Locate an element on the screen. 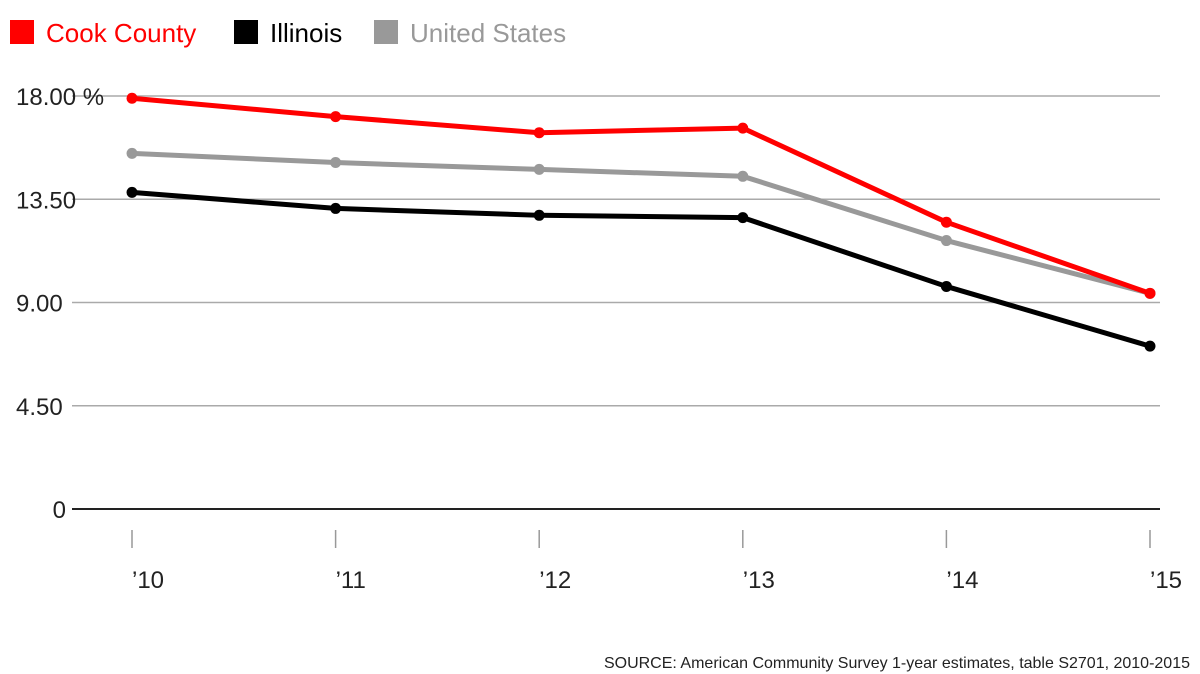 This screenshot has width=1200, height=674. y-axis: 0 4.50 9.00 13.50 18.00 % is located at coordinates (60, 304).